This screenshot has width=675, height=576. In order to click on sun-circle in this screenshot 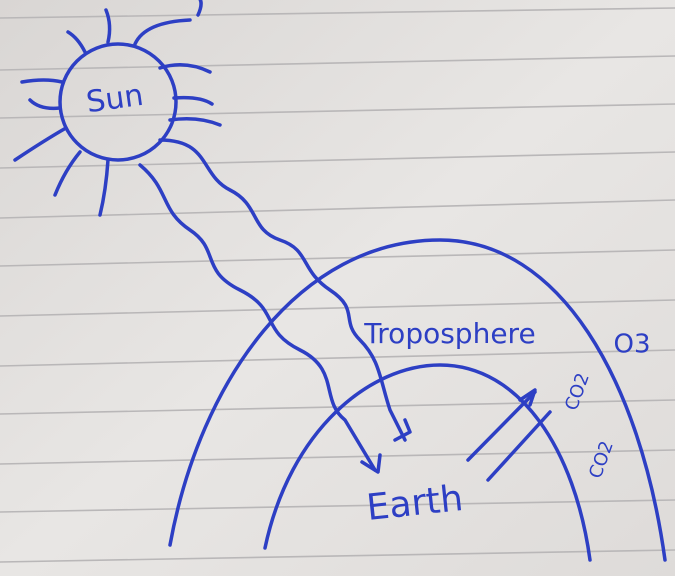, I will do `click(118, 102)`.